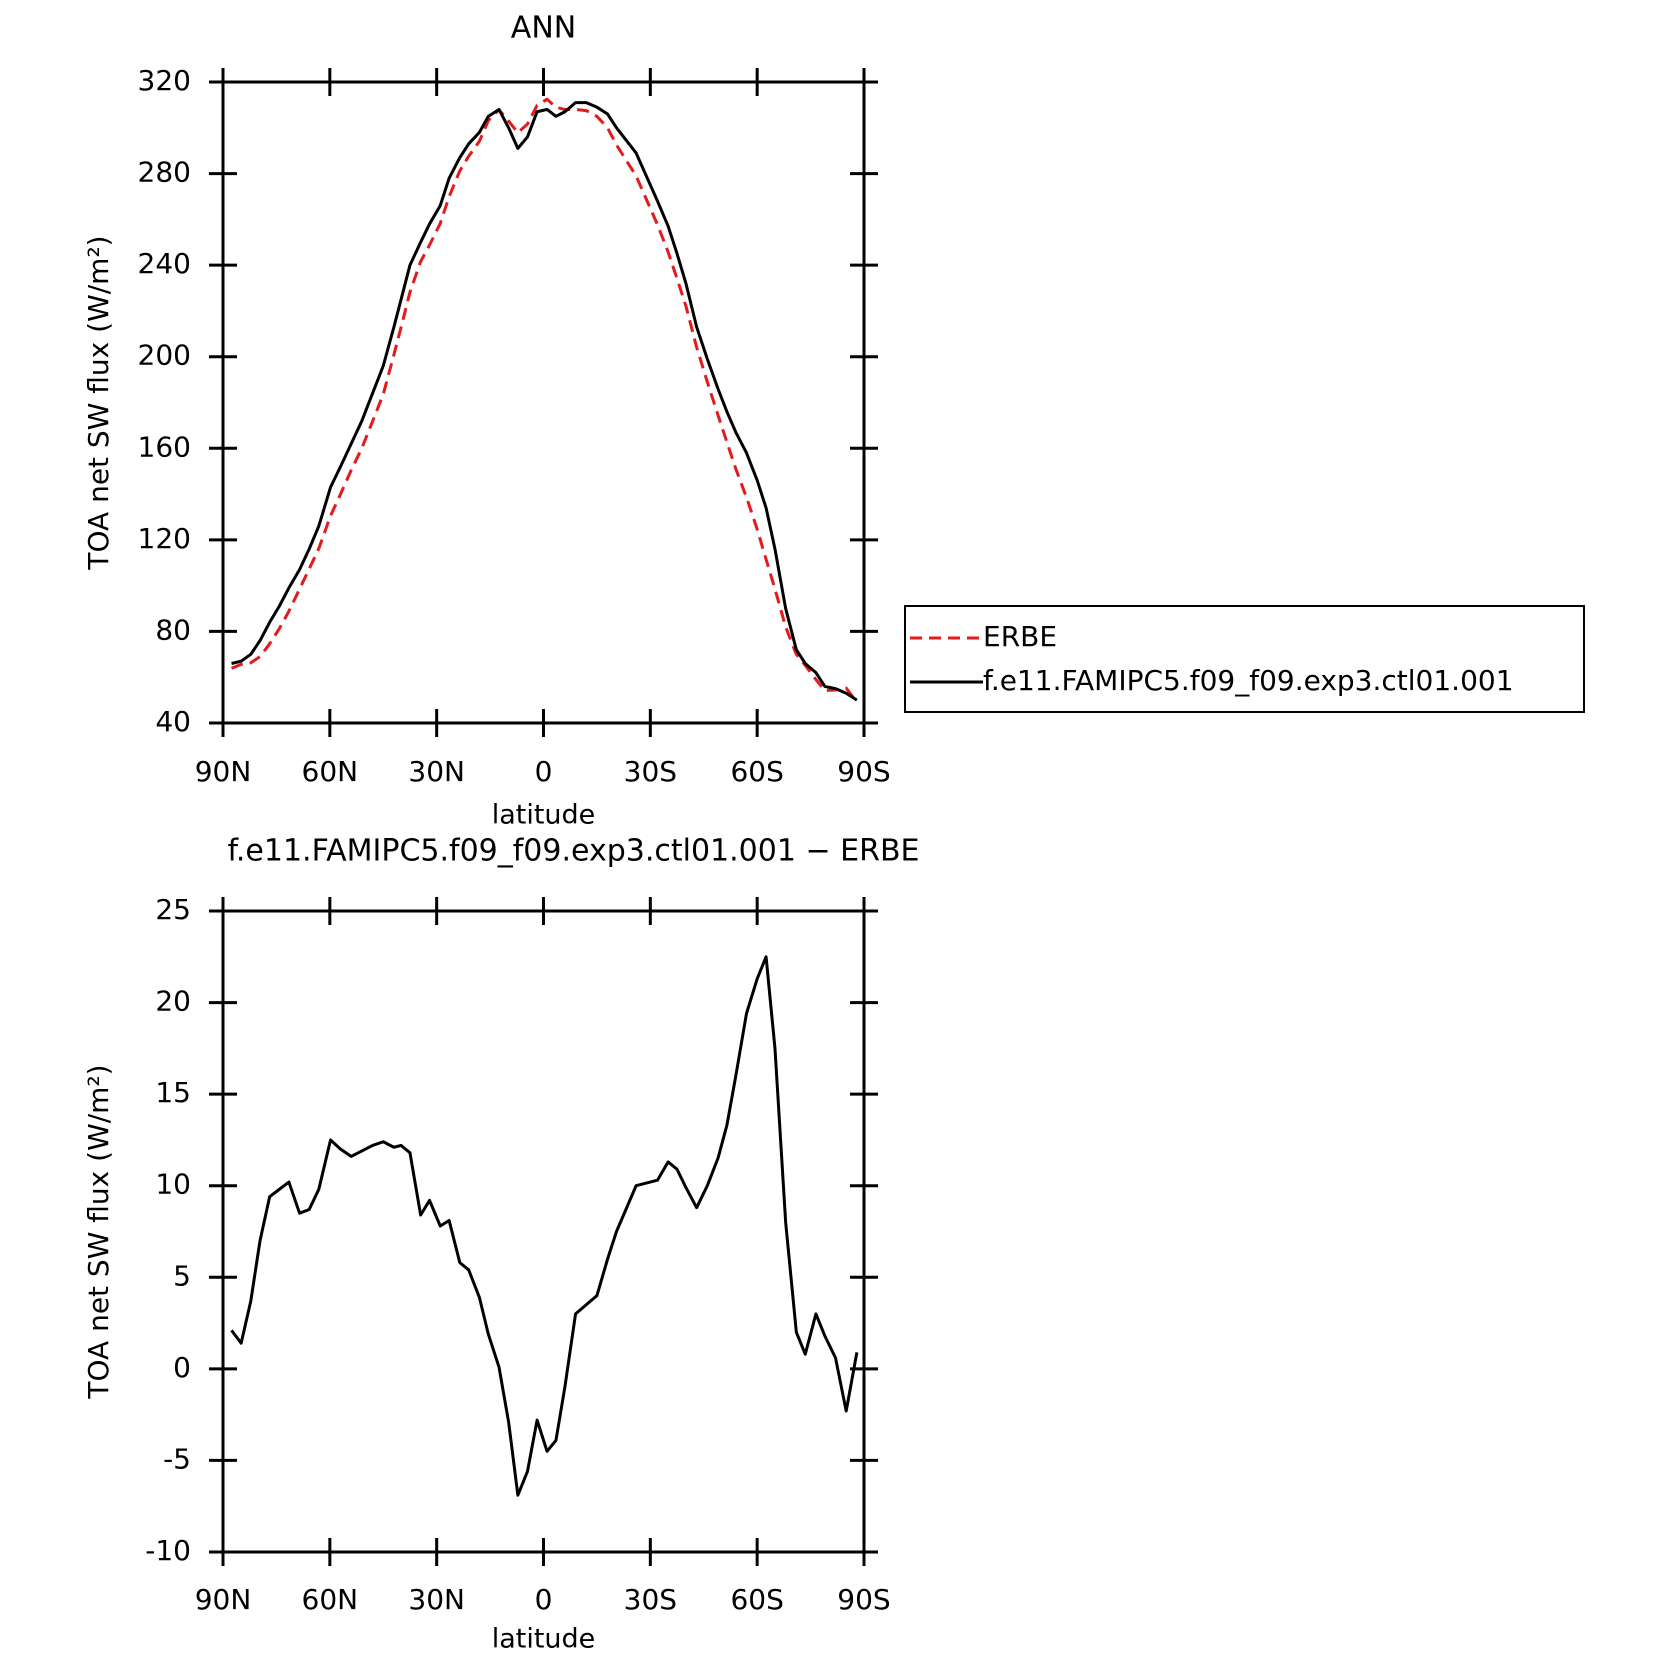 This screenshot has width=1658, height=1658. I want to click on y-tick-label: -5, so click(177, 1458).